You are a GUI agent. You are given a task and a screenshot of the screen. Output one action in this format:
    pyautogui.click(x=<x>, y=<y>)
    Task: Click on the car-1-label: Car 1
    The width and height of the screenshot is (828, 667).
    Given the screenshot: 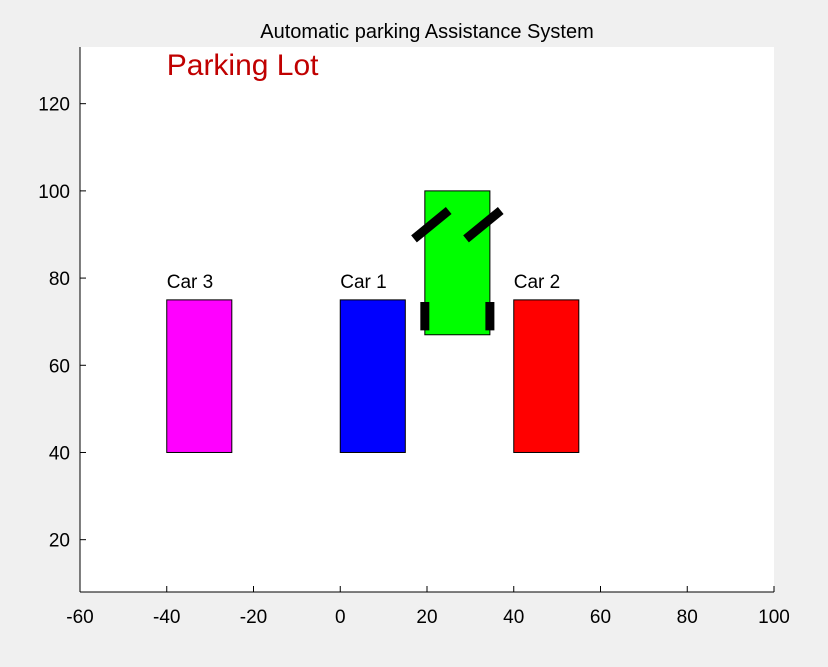 What is the action you would take?
    pyautogui.click(x=363, y=282)
    